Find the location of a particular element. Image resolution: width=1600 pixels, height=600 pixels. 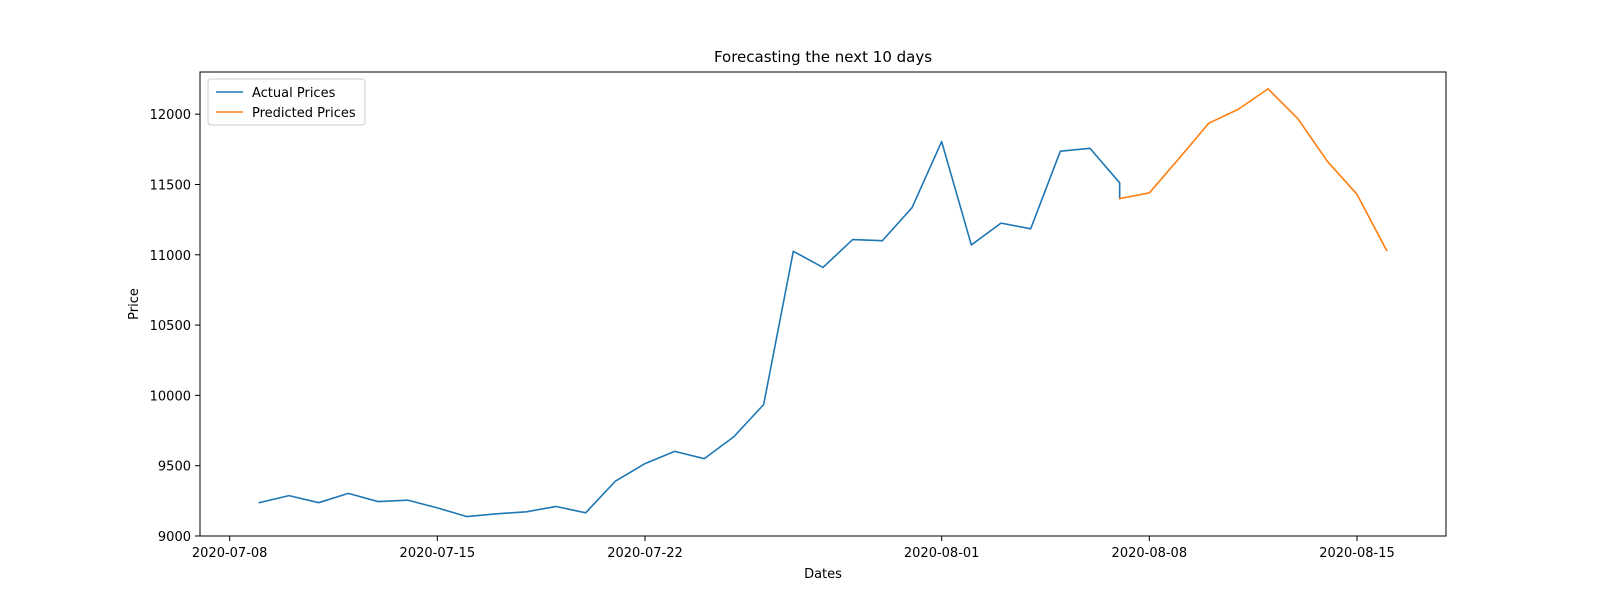

x-tick-label: 2020-07-08 is located at coordinates (230, 553).